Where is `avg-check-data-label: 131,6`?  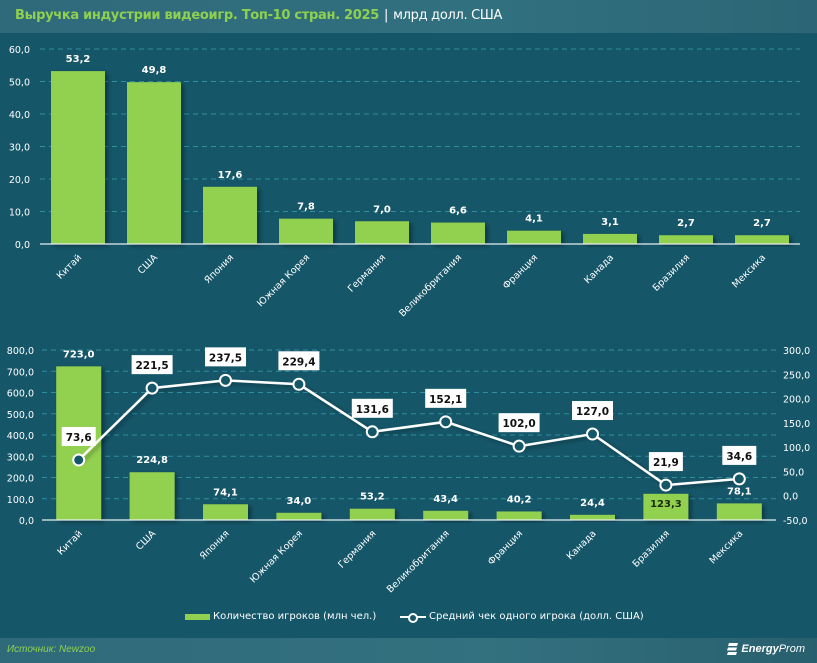
avg-check-data-label: 131,6 is located at coordinates (372, 410).